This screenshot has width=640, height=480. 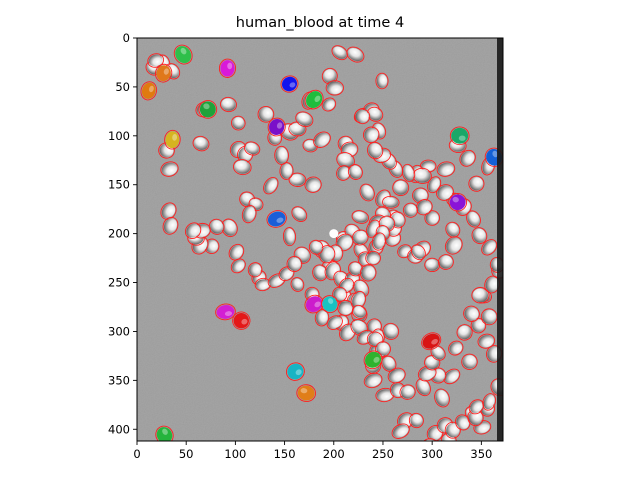 What do you see at coordinates (235, 454) in the screenshot?
I see `x-tick-label: 100` at bounding box center [235, 454].